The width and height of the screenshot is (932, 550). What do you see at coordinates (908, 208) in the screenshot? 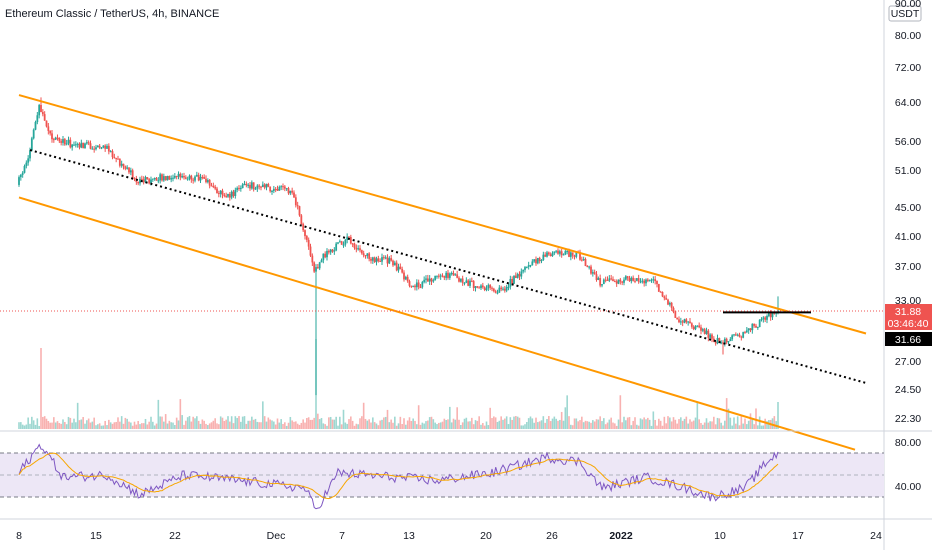
I see `y-tick: 45.00` at bounding box center [908, 208].